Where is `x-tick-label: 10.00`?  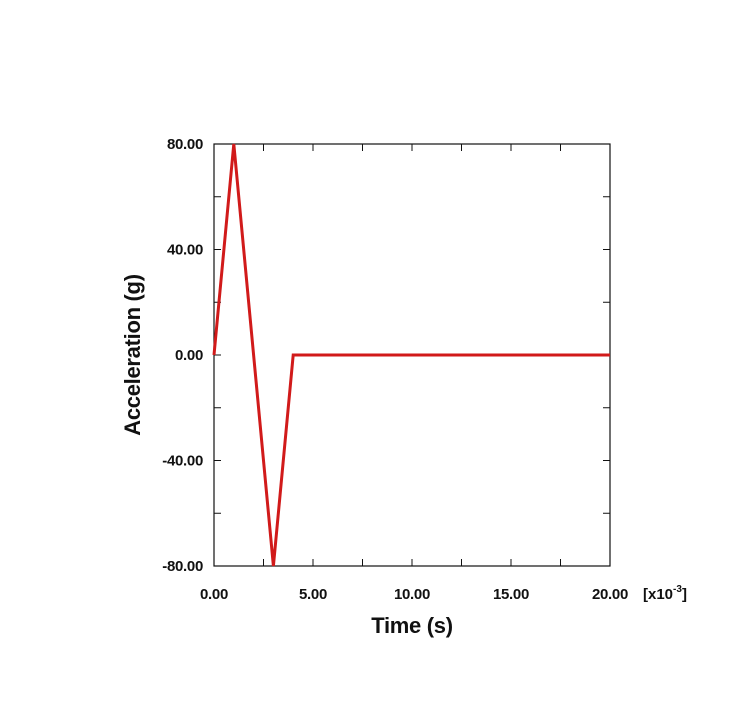 x-tick-label: 10.00 is located at coordinates (412, 594).